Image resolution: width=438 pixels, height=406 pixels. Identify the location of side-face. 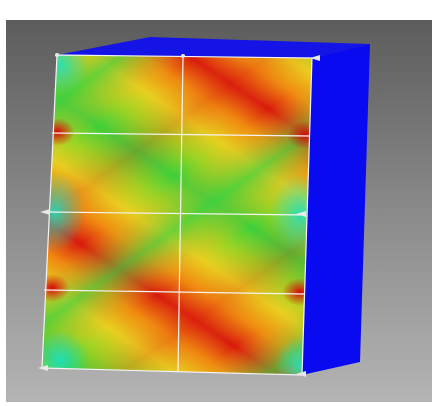
(336, 209).